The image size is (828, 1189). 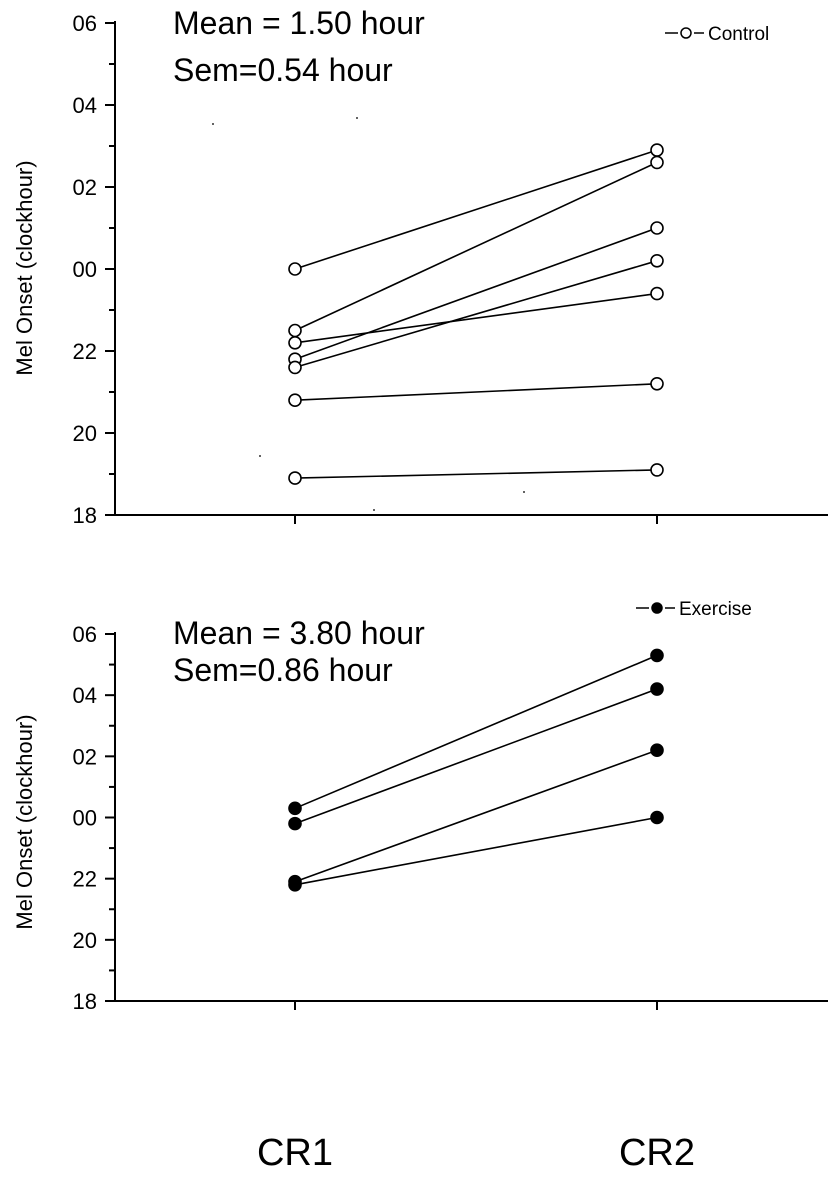 What do you see at coordinates (715, 609) in the screenshot?
I see `legend-label: Exercise` at bounding box center [715, 609].